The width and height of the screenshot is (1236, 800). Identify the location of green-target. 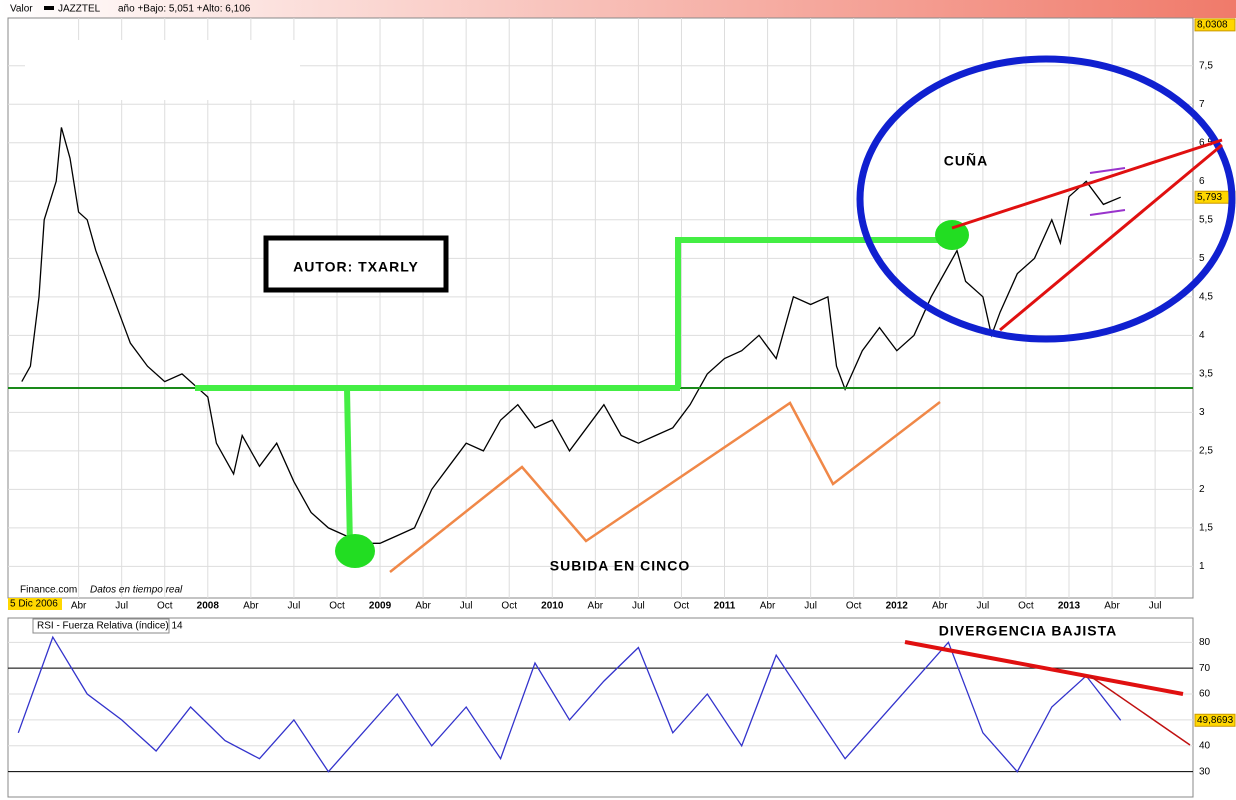
(812, 312).